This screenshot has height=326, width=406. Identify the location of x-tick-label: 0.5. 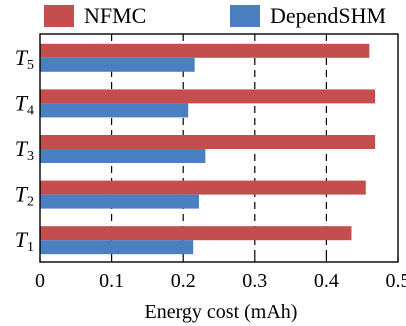
(396, 281).